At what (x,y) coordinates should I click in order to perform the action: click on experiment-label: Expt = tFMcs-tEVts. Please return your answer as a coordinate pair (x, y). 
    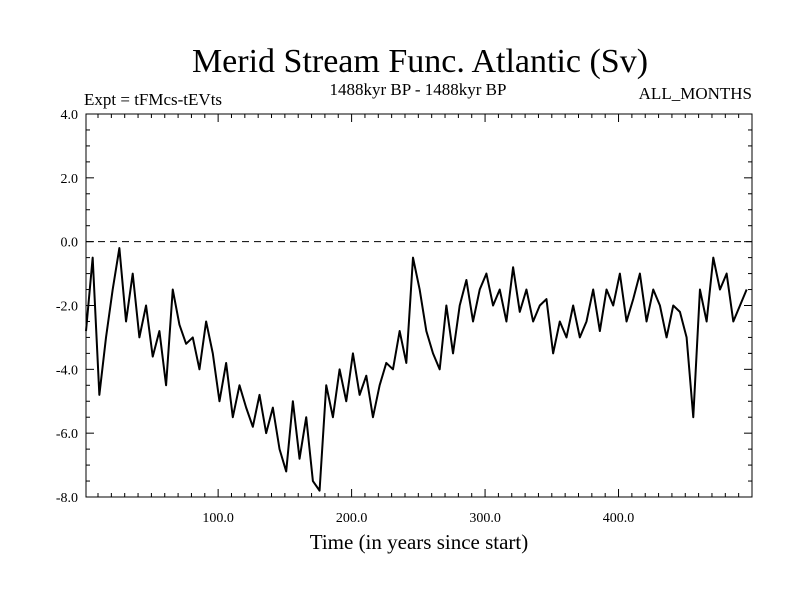
    Looking at the image, I should click on (153, 99).